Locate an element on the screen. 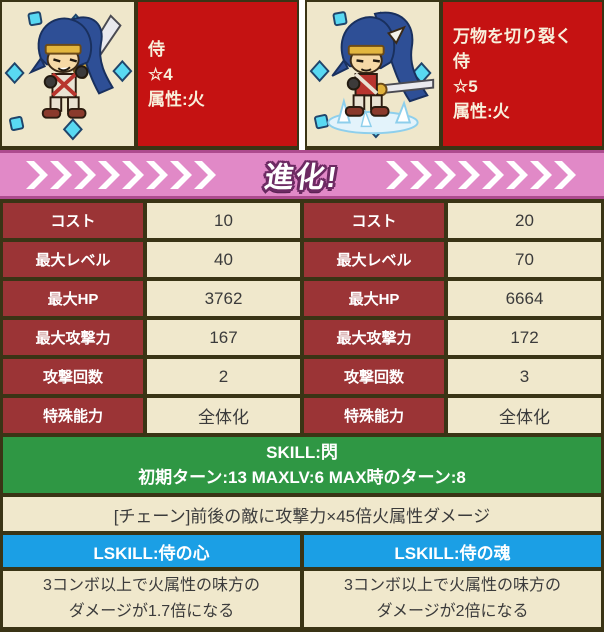  stat-value-before: 3762 is located at coordinates (223, 298).